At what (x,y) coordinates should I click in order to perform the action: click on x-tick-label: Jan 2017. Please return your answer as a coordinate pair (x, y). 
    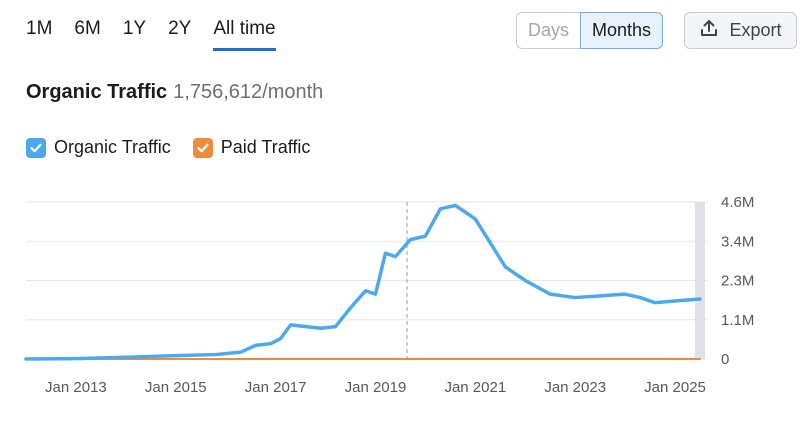
    Looking at the image, I should click on (276, 387).